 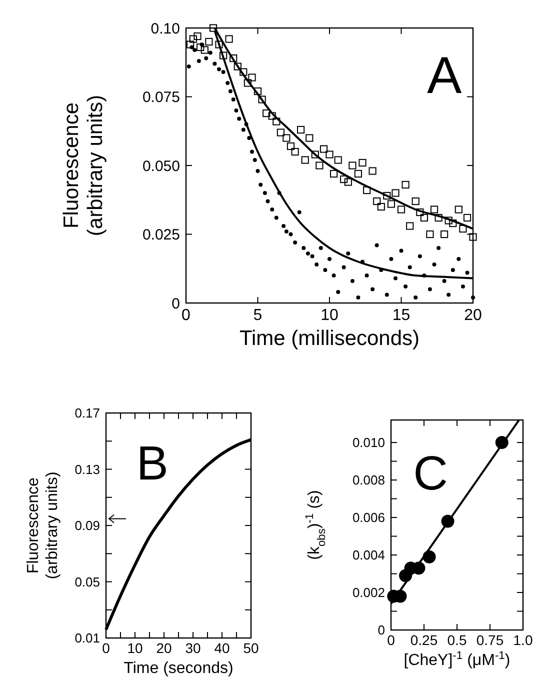 I want to click on annotation: B, so click(x=152, y=463).